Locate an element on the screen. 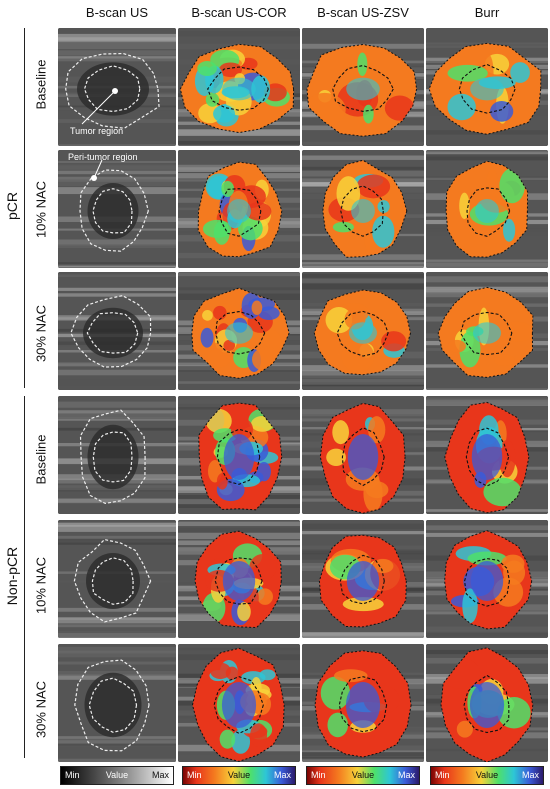  panel-row4-us-cor is located at coordinates (239, 455).